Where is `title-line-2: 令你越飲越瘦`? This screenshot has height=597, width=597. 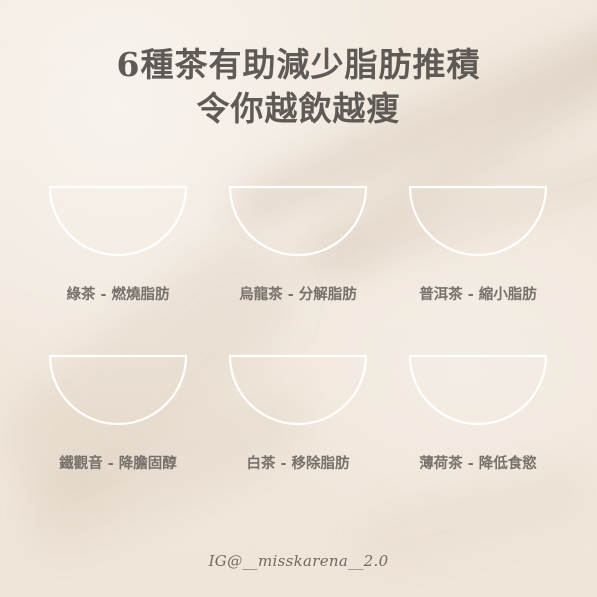 title-line-2: 令你越飲越瘦 is located at coordinates (298, 108).